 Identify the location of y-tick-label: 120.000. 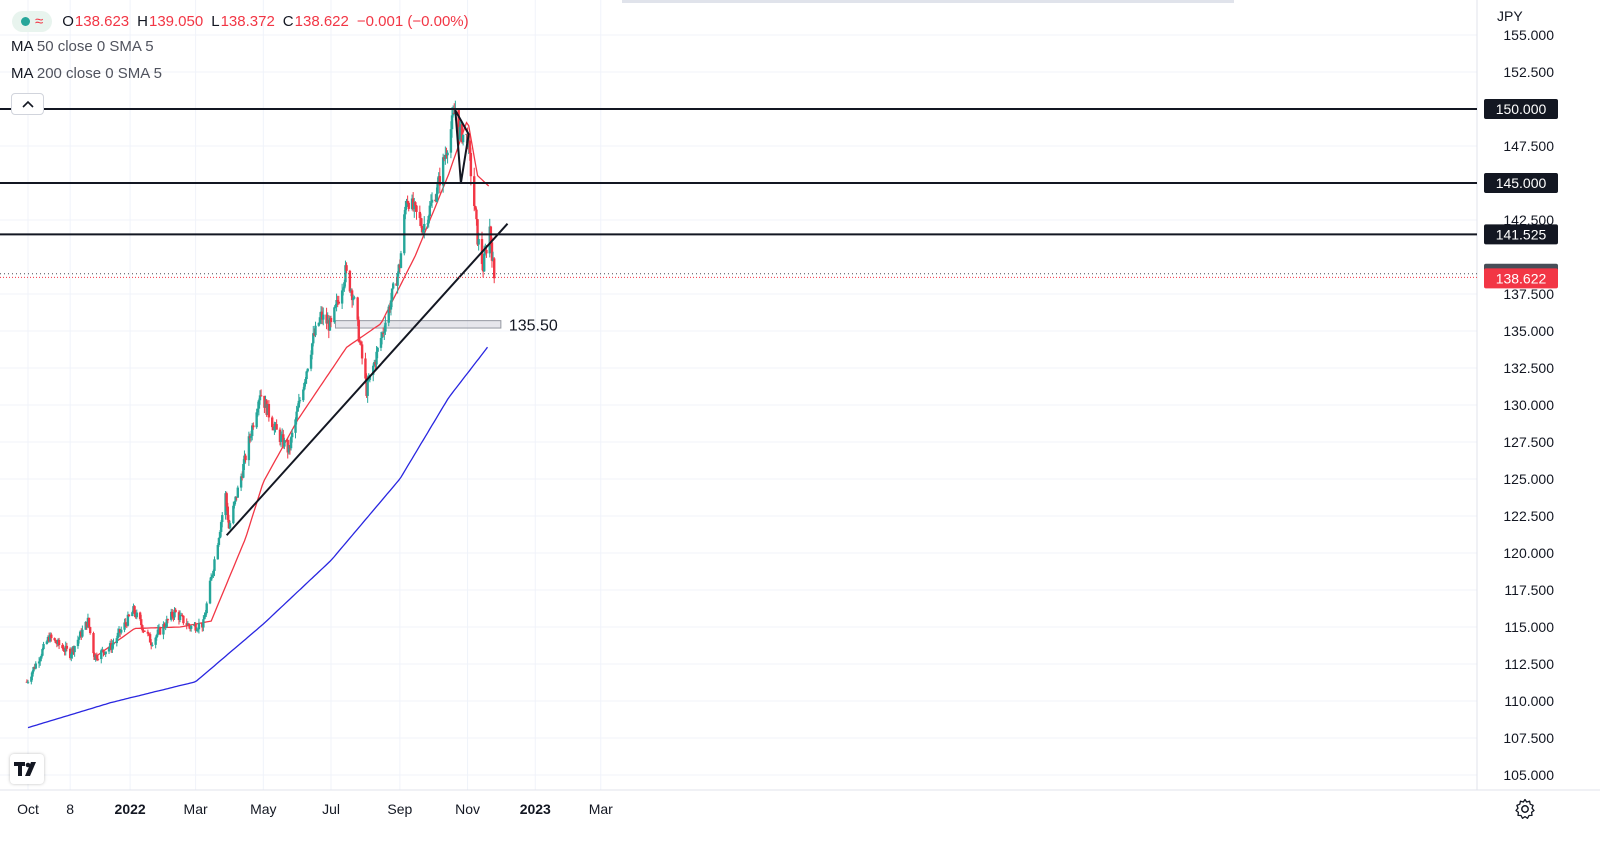
(1528, 553).